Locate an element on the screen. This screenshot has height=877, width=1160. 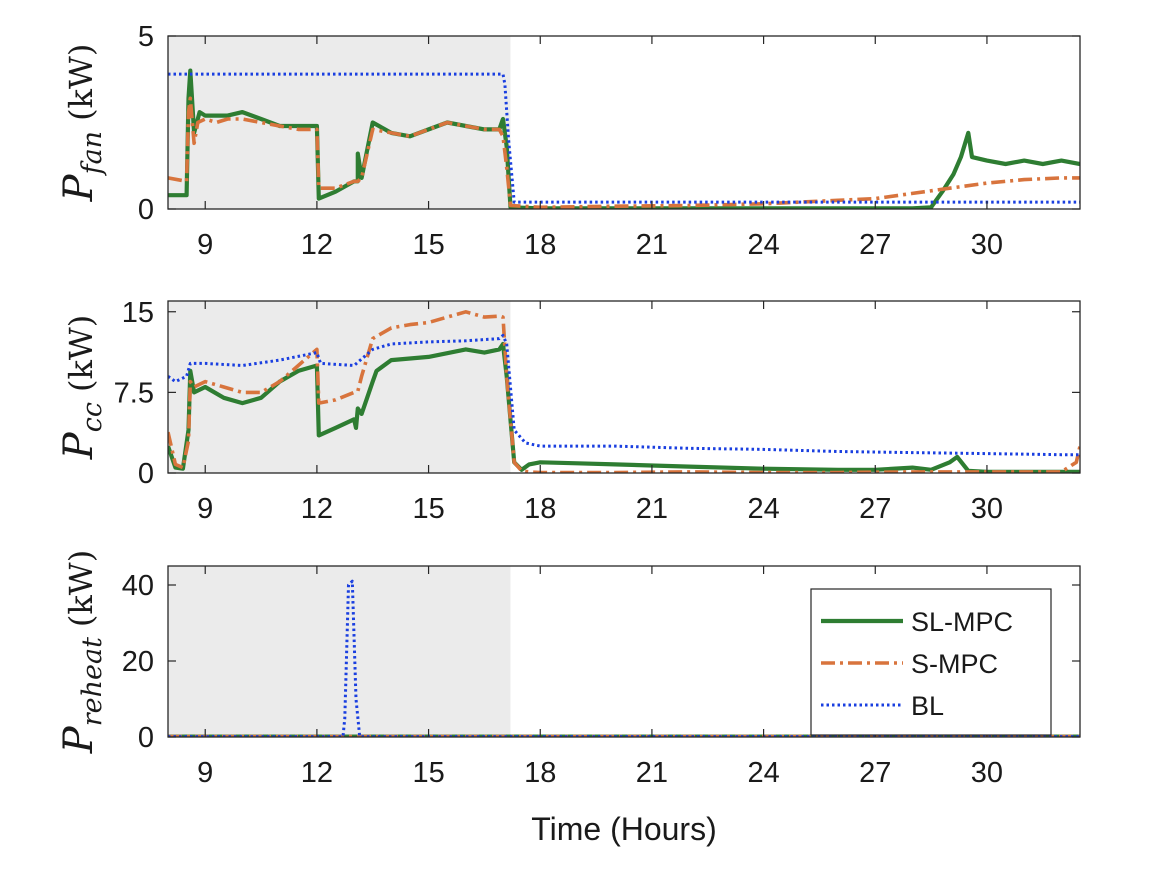
series-line-sl-mpc is located at coordinates (624, 407).